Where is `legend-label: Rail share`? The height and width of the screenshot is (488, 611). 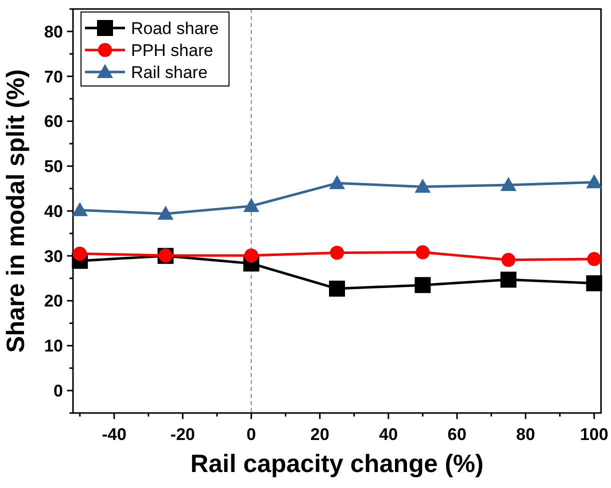 legend-label: Rail share is located at coordinates (169, 72).